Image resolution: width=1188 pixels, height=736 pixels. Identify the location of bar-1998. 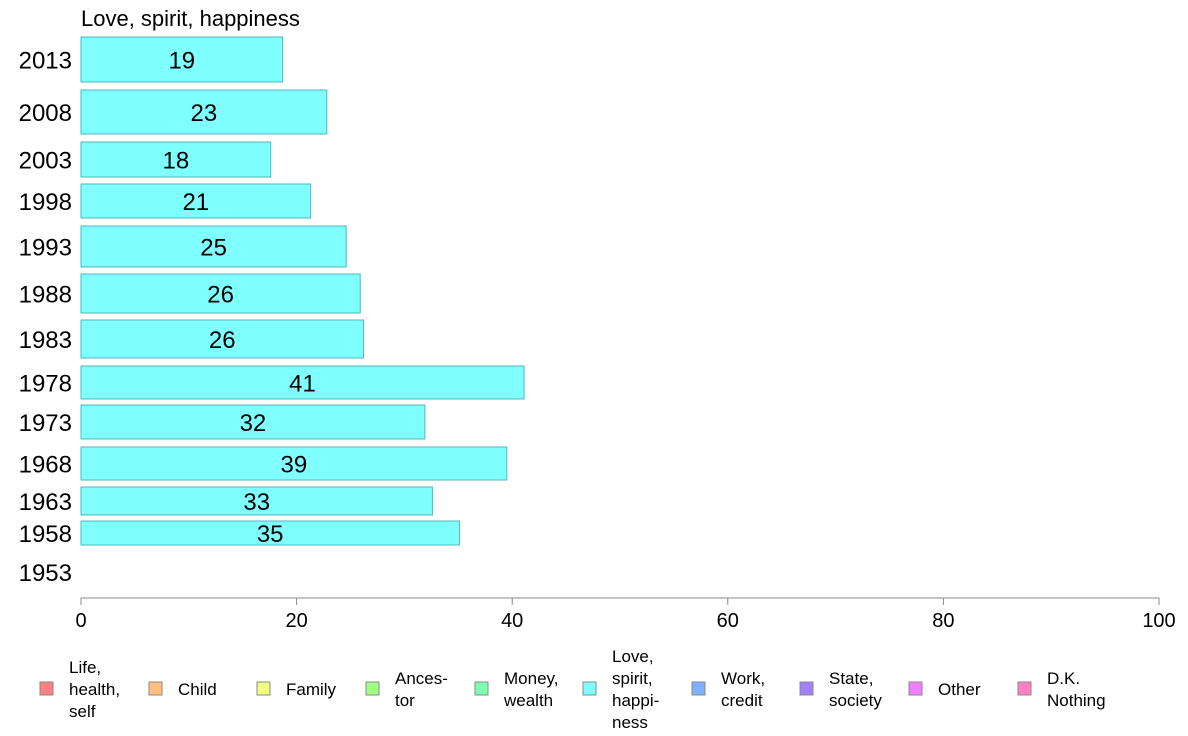
(196, 201).